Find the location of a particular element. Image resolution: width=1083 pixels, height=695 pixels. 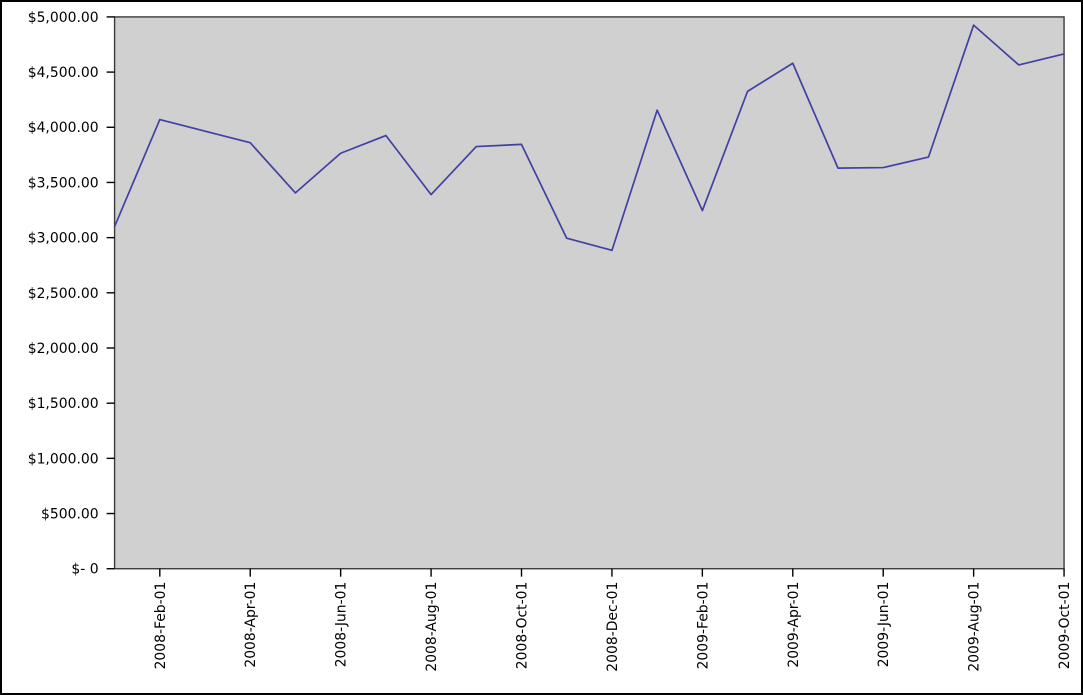

y-tick-label: $4,500.00 is located at coordinates (63, 73).